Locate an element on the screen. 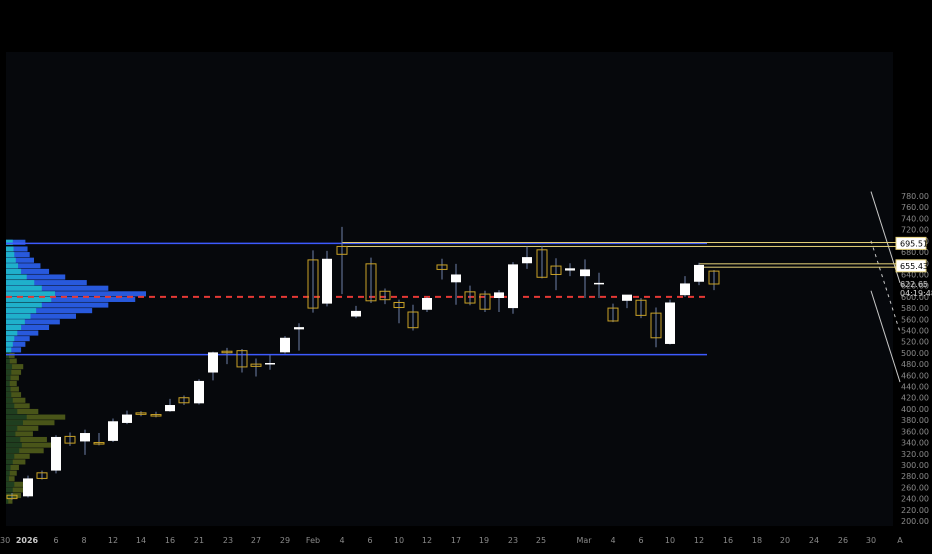 This screenshot has width=932, height=554. y-axis-tick-label: 320.00 is located at coordinates (915, 454).